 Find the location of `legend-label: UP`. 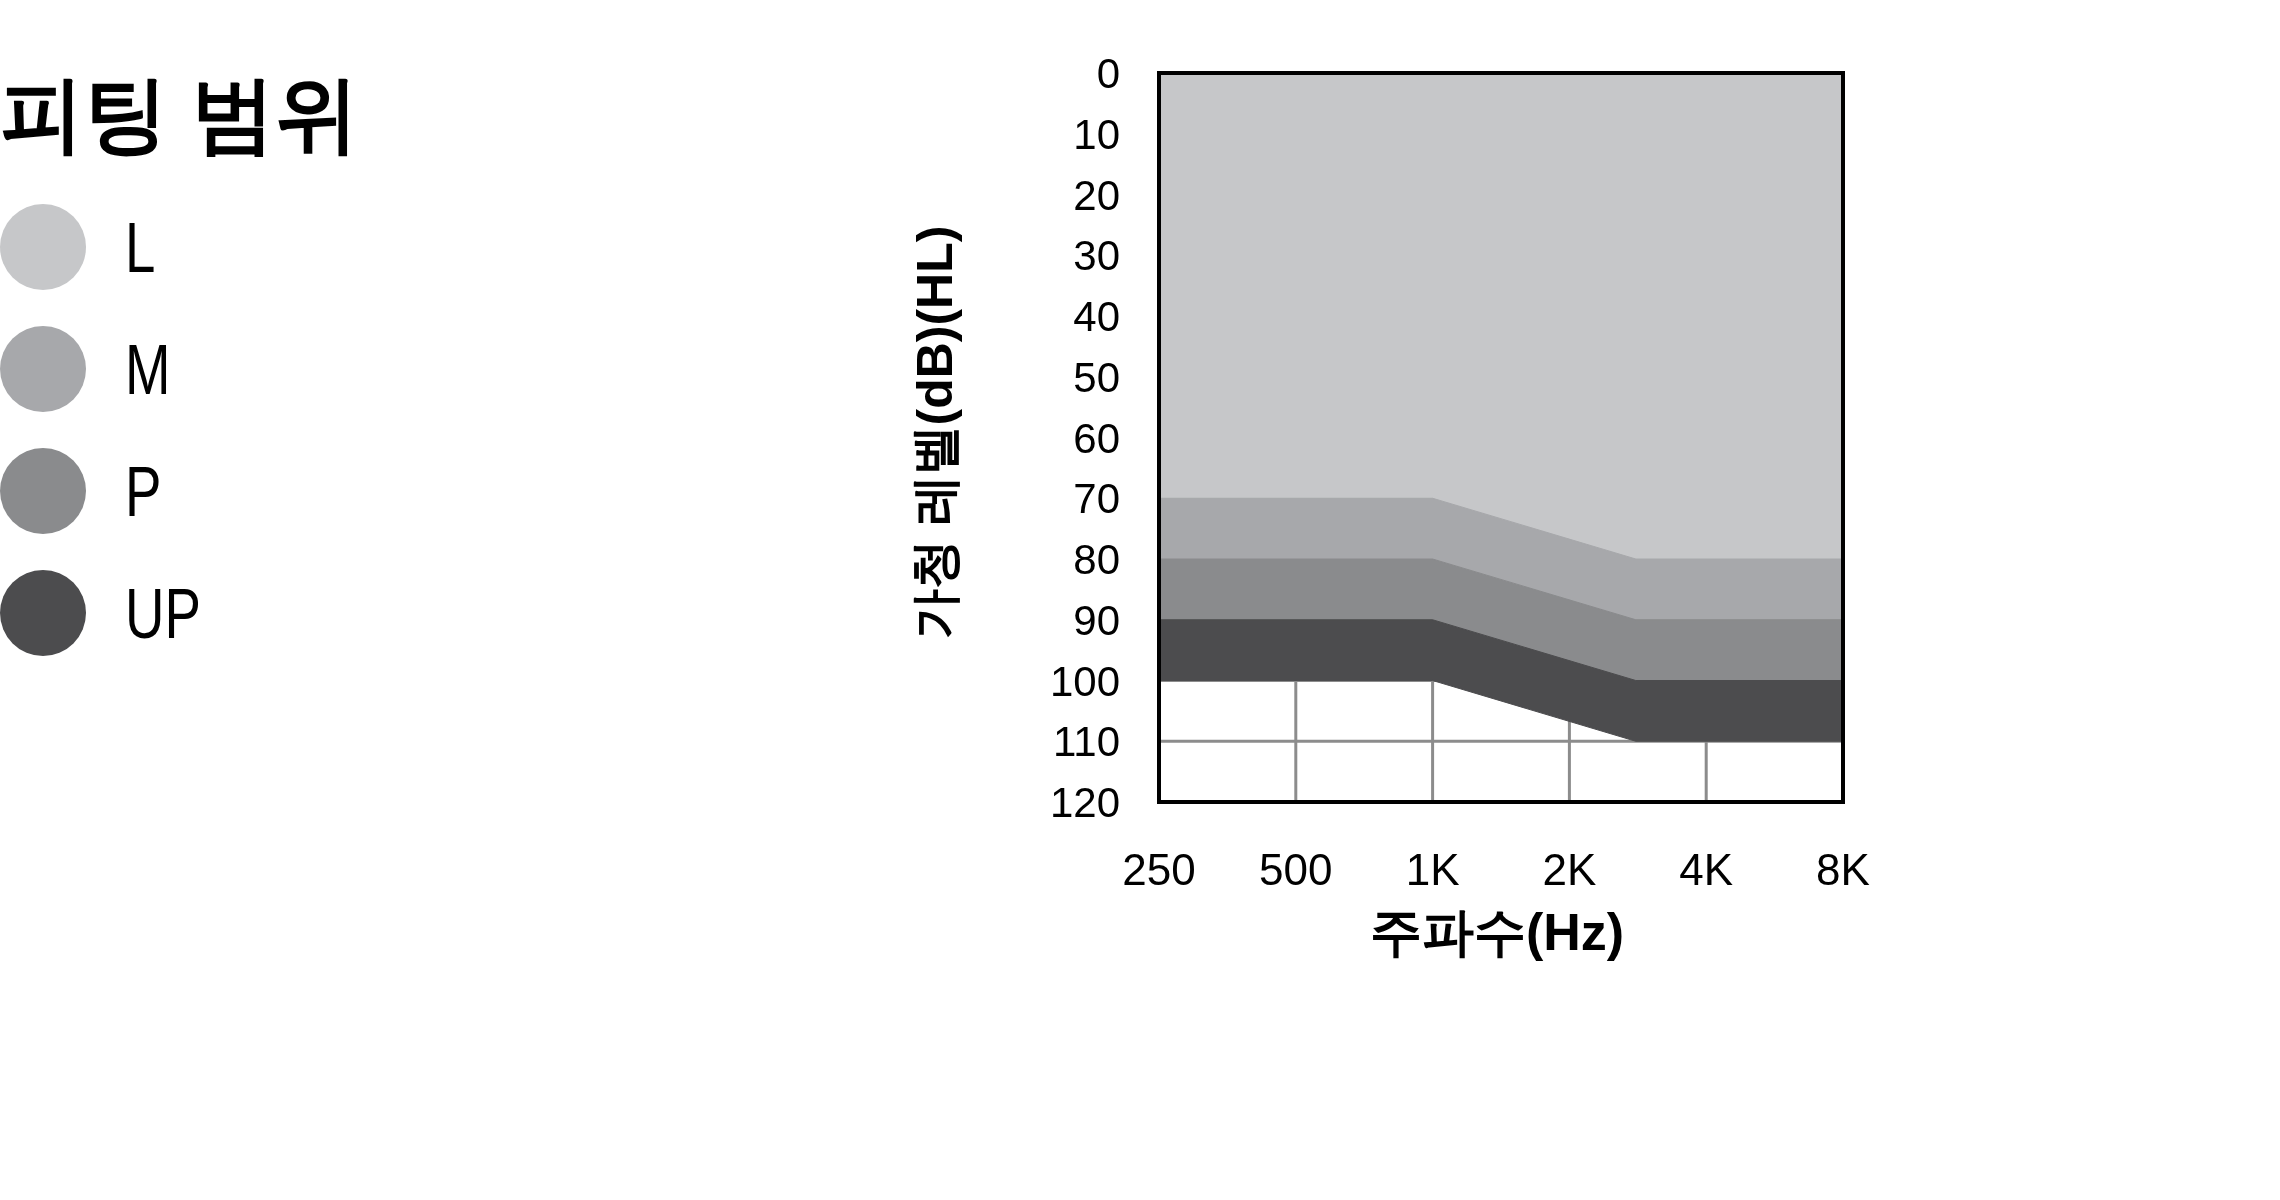

legend-label: UP is located at coordinates (163, 613).